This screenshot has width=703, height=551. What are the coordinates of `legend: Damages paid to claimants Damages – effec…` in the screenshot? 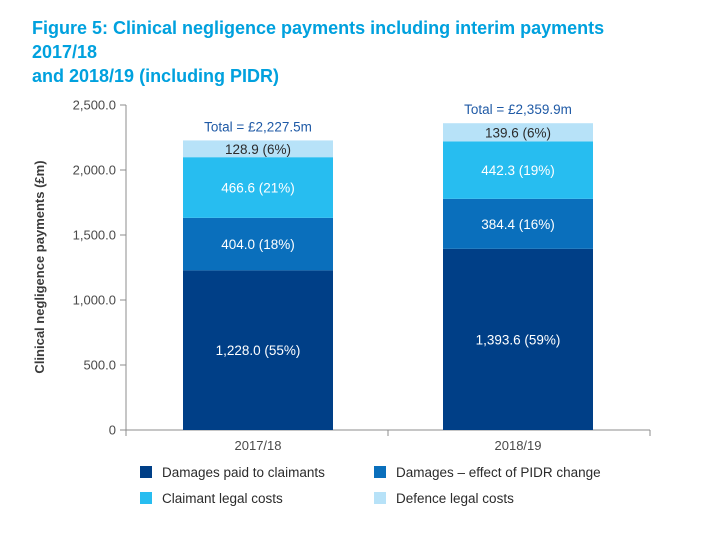 It's located at (370, 485).